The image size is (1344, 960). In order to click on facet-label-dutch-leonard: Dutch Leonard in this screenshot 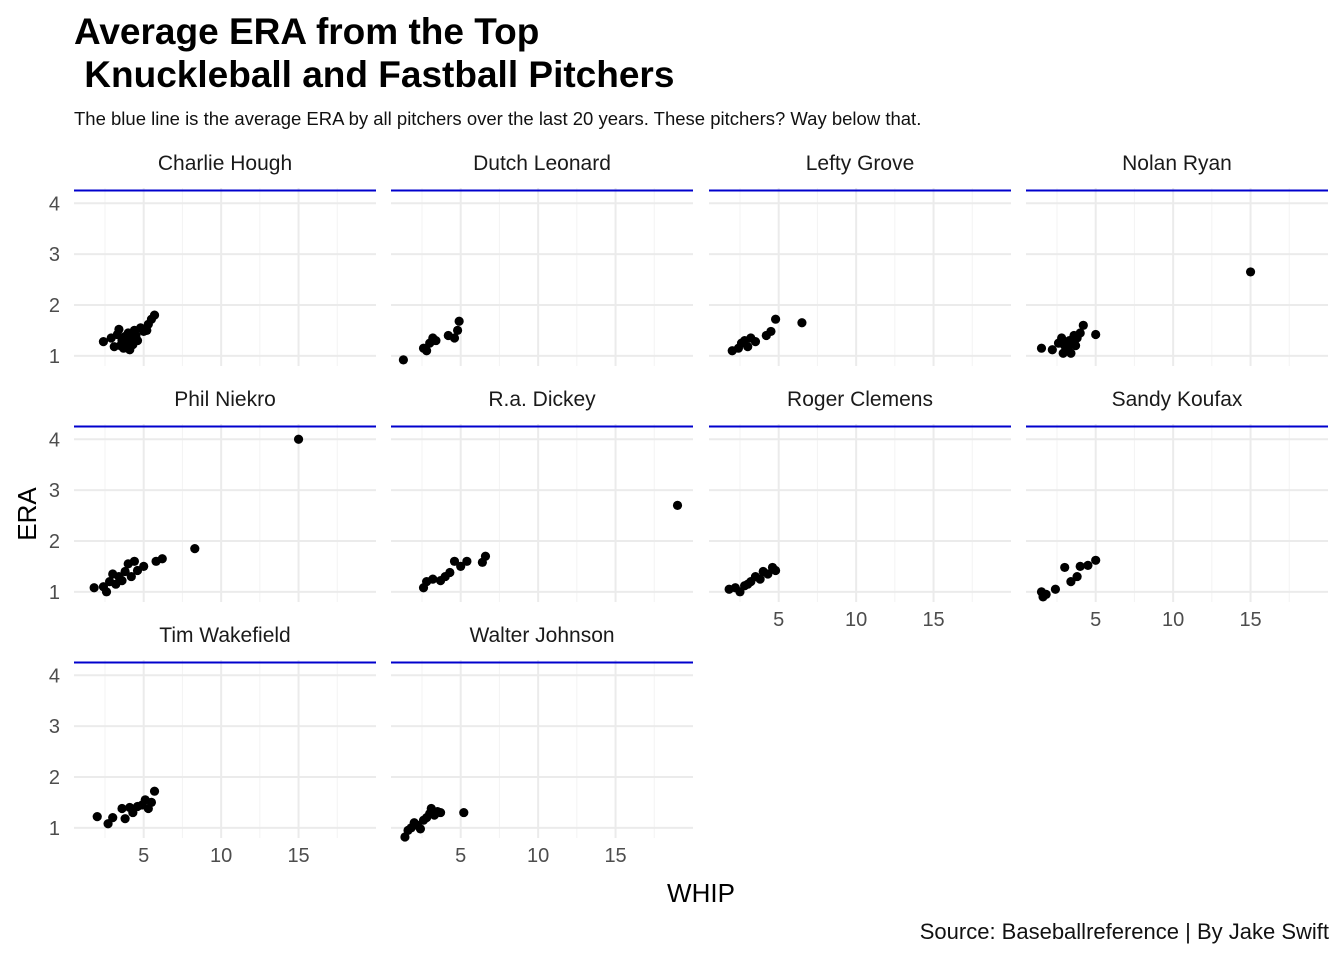, I will do `click(542, 163)`.